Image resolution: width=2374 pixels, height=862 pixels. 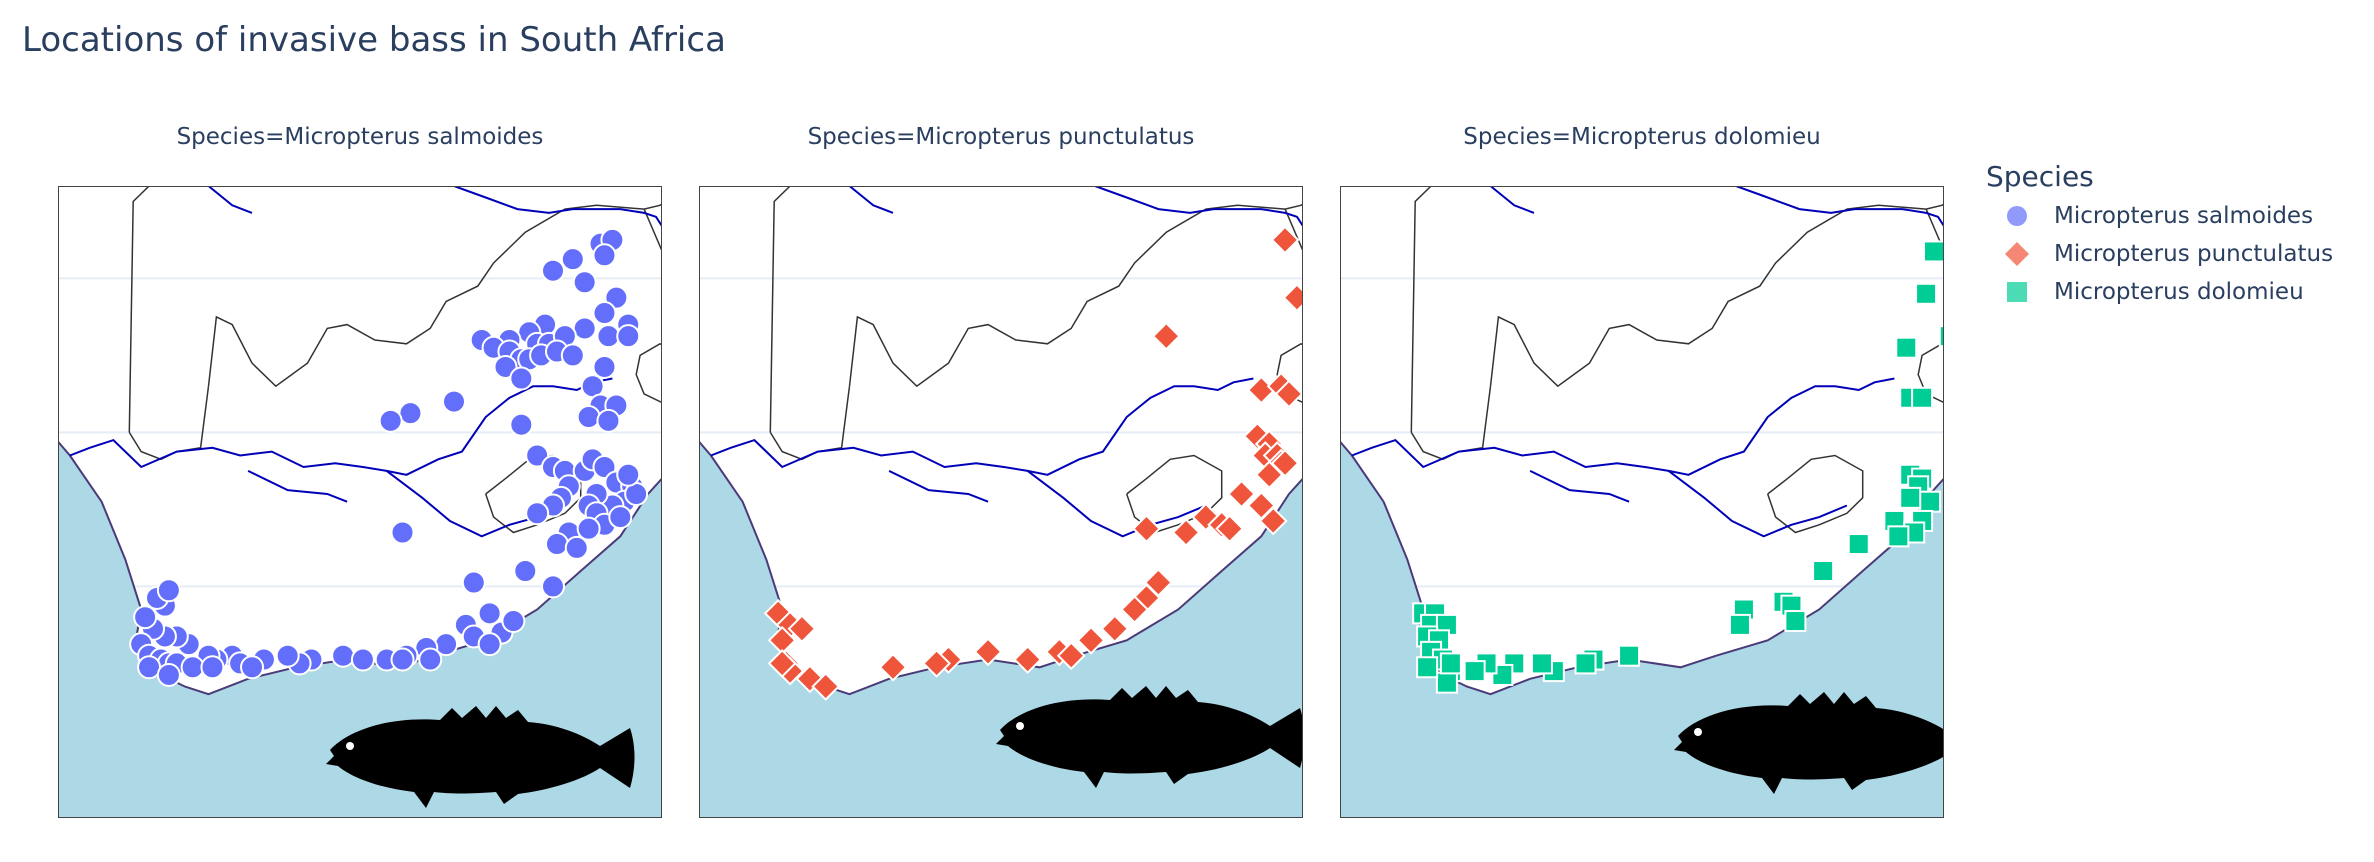 What do you see at coordinates (2179, 292) in the screenshot?
I see `legend-label-dolomieu: Micropterus dolomieu` at bounding box center [2179, 292].